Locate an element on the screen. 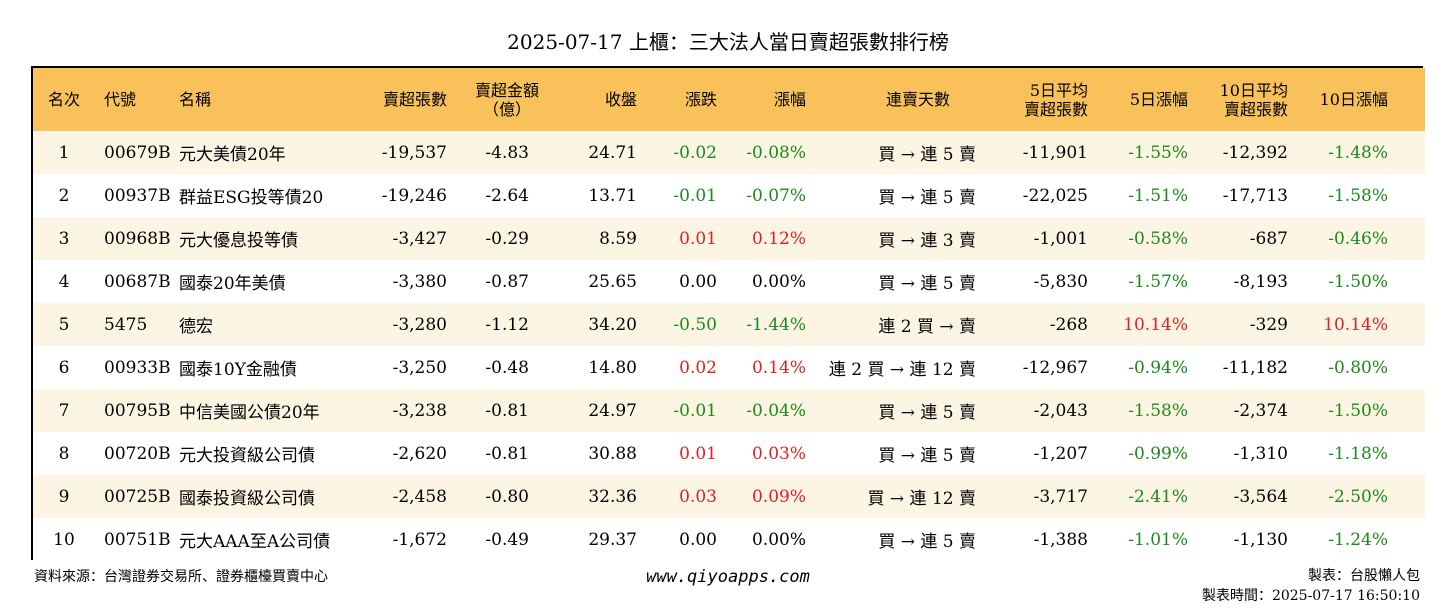 This screenshot has width=1456, height=612. cell-name: 元大美債20年 is located at coordinates (232, 155).